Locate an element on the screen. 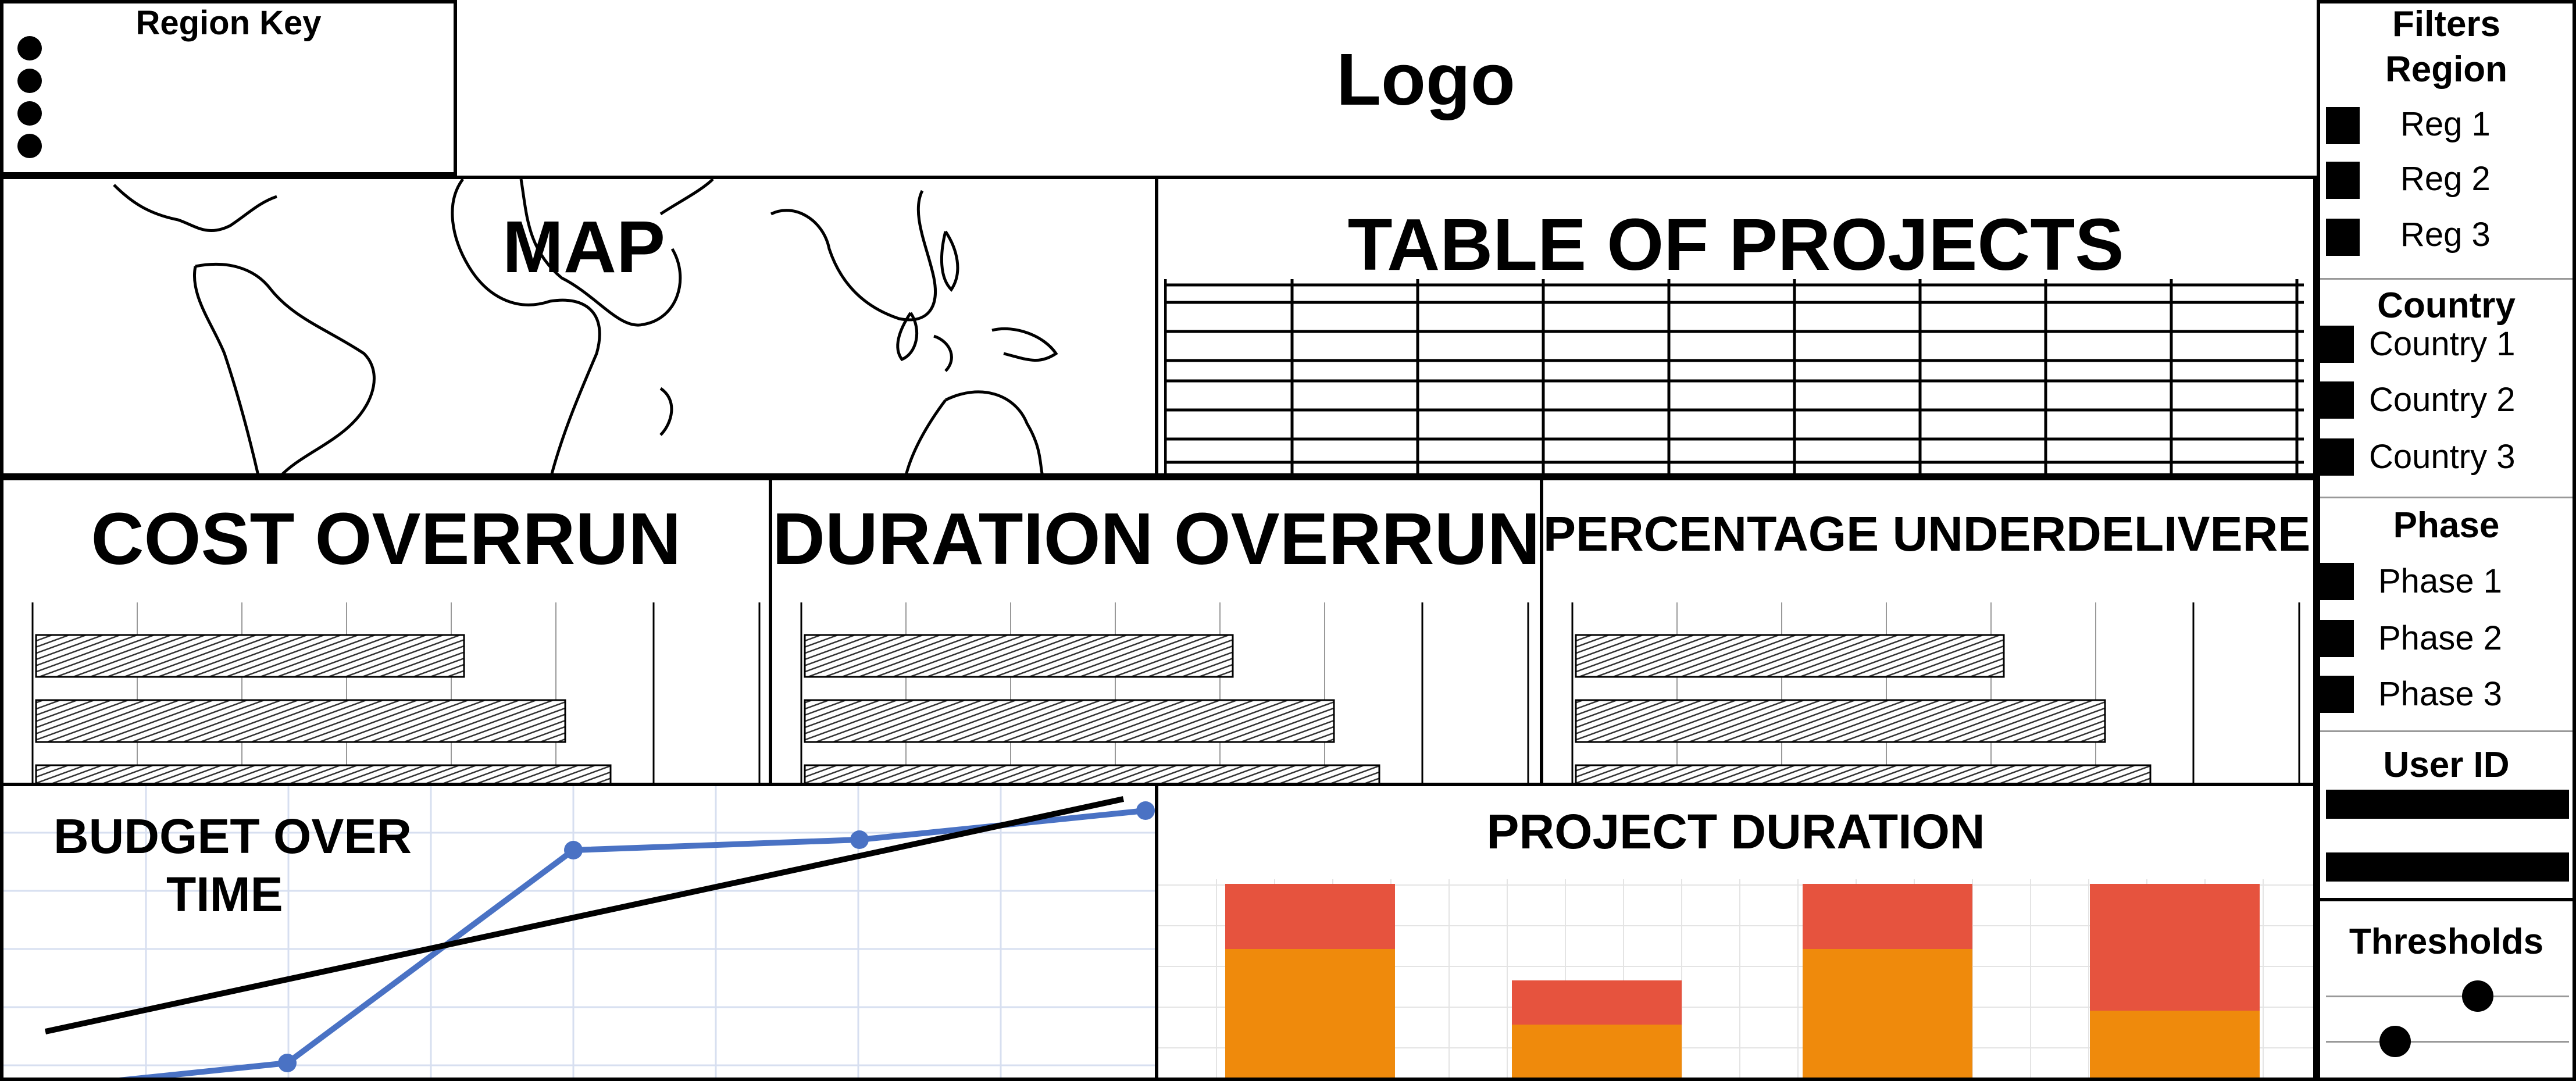 The height and width of the screenshot is (1081, 2576). region-key-panel: Region Key is located at coordinates (229, 88).